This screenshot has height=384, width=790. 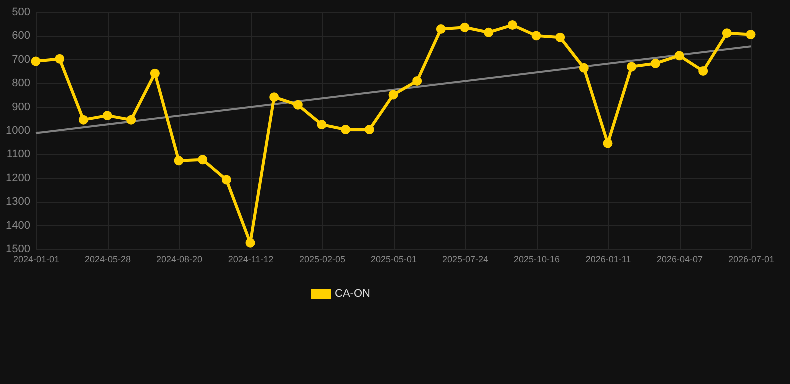 I want to click on x-tick-label: 2025-05-01, so click(x=394, y=259).